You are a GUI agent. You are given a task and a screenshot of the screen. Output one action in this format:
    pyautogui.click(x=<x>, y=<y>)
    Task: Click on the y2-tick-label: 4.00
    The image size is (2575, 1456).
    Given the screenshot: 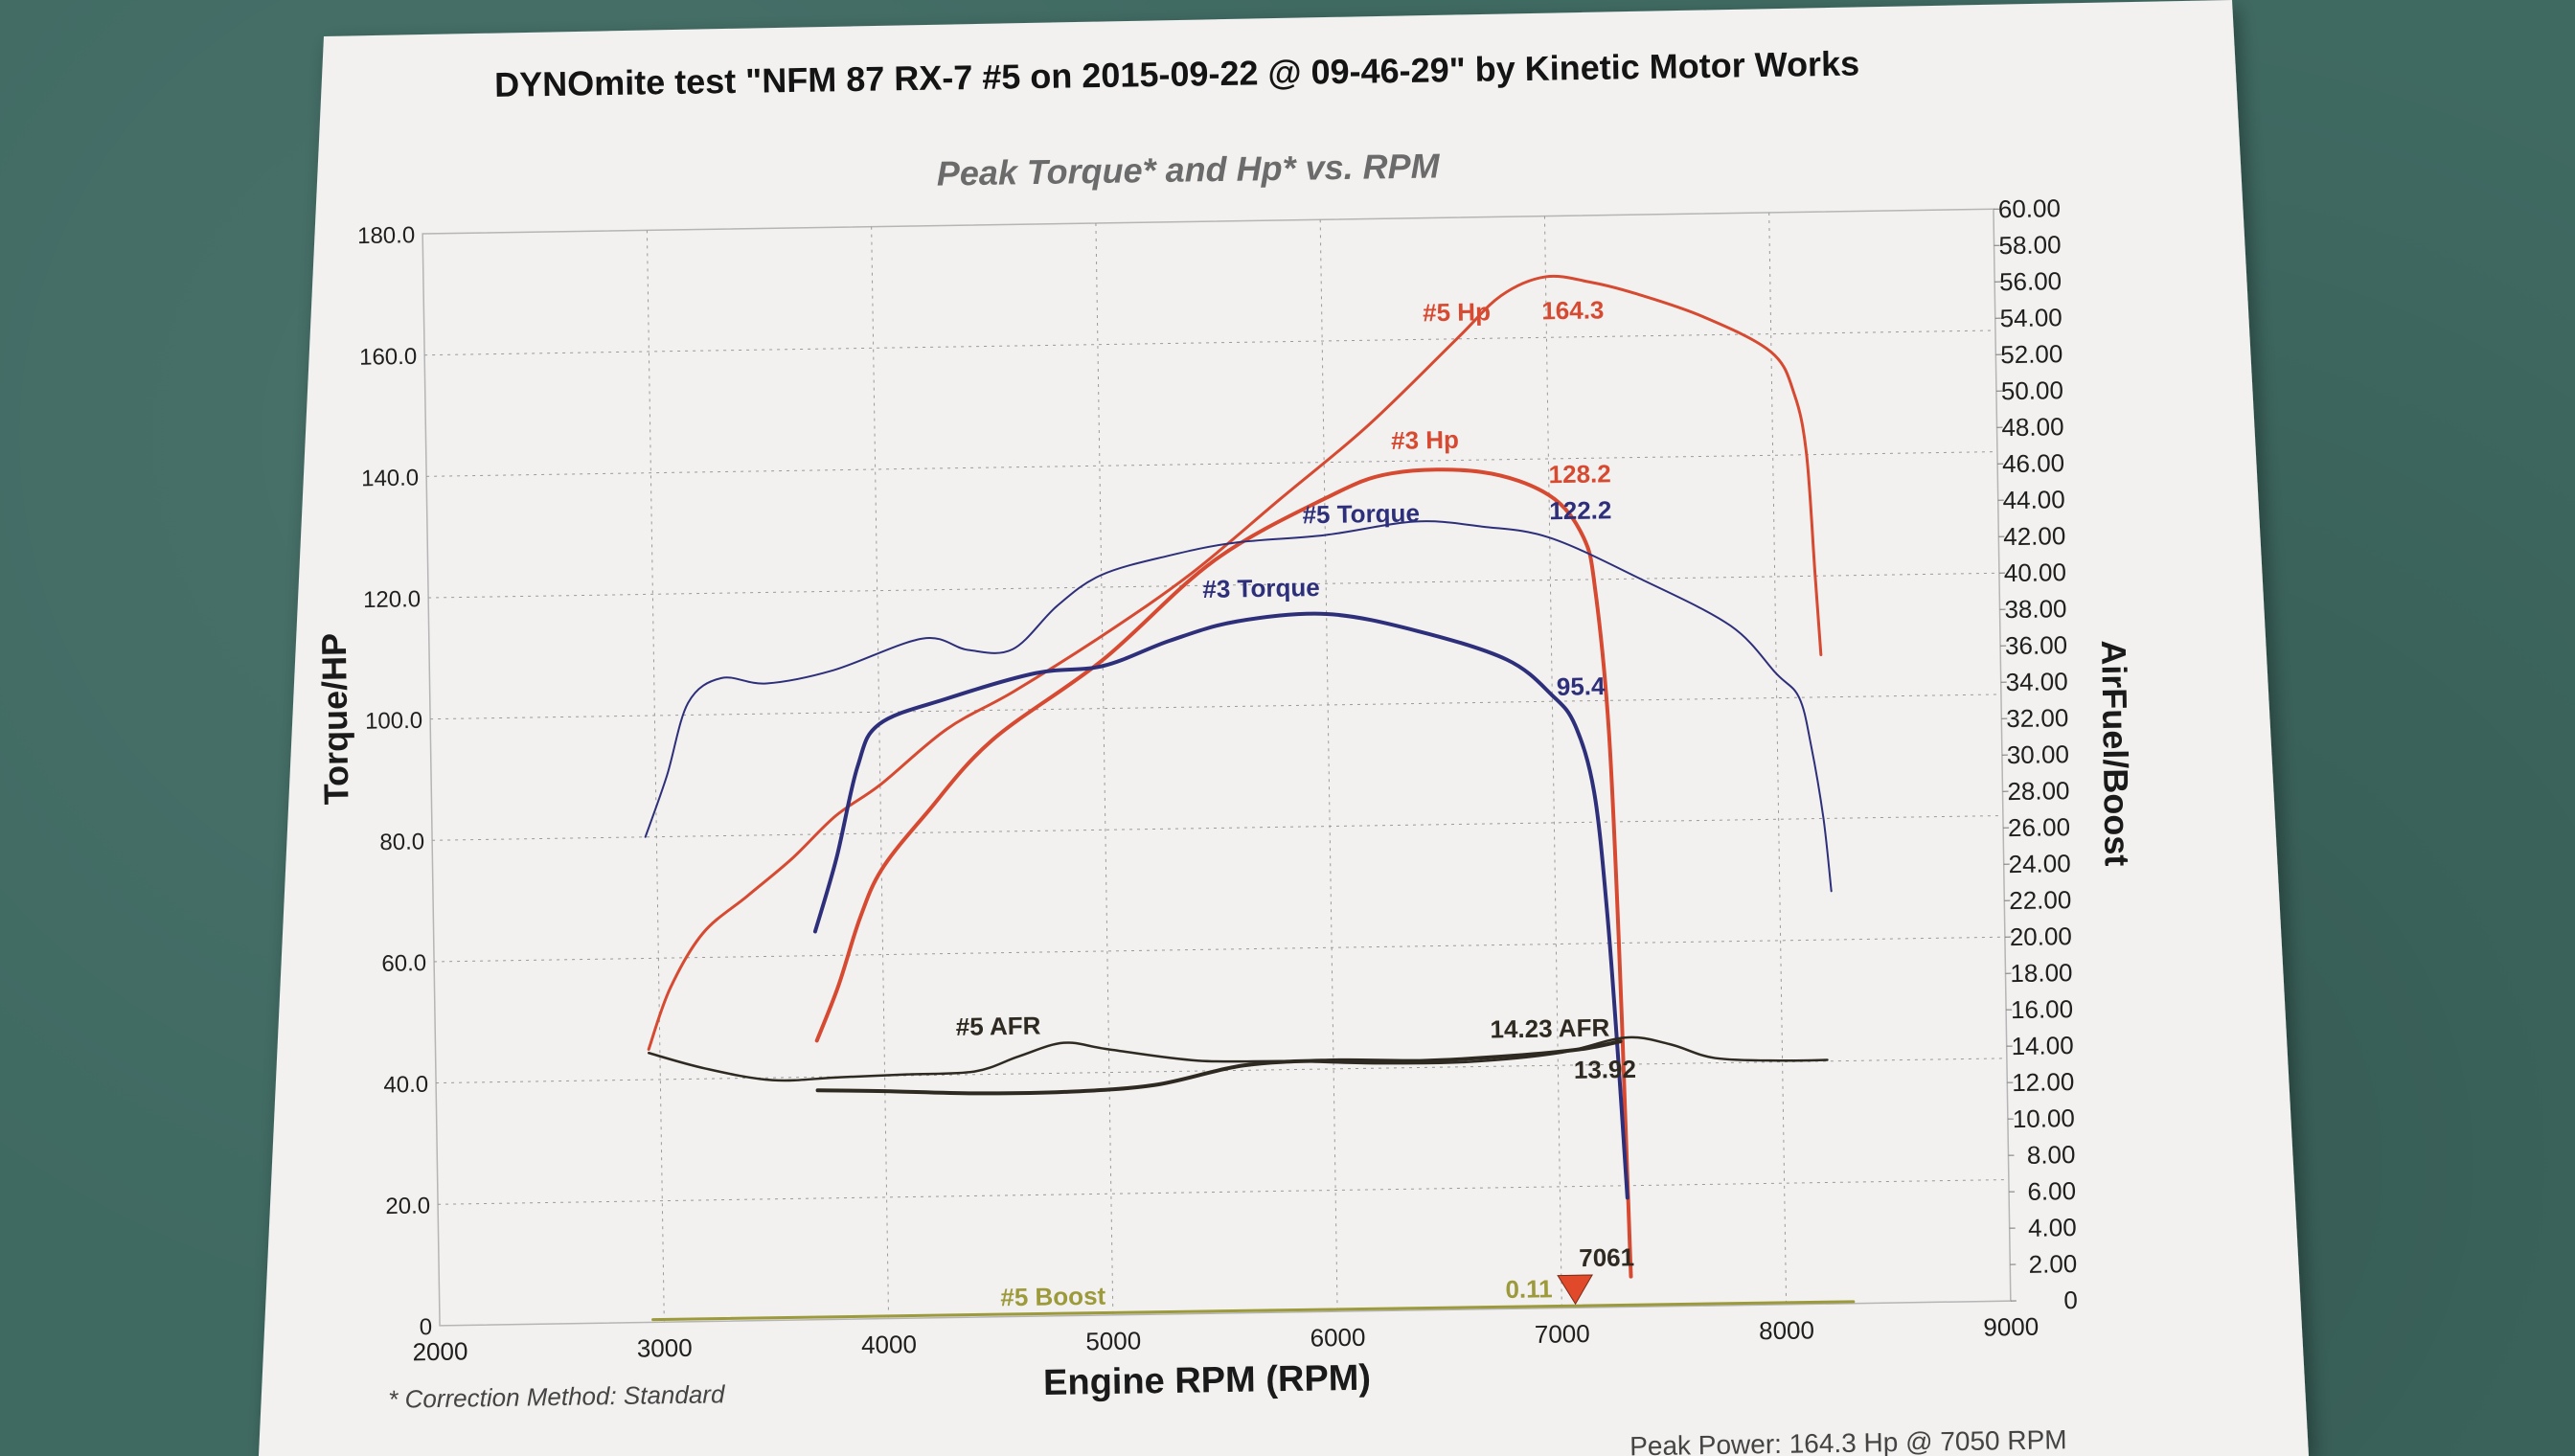 What is the action you would take?
    pyautogui.click(x=2052, y=1228)
    